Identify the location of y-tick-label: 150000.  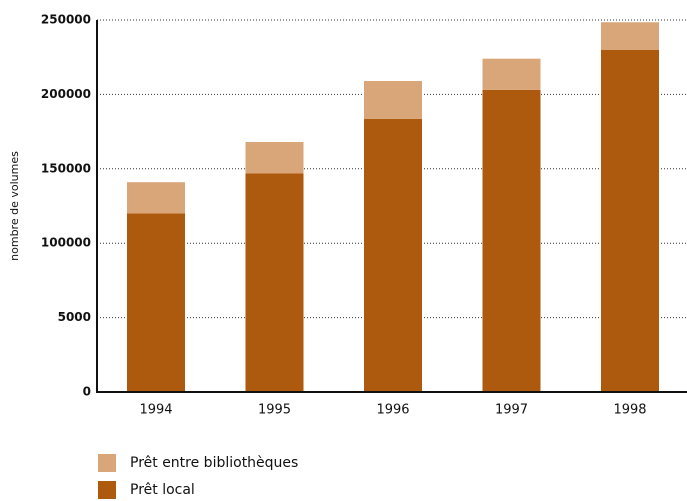
(66, 168).